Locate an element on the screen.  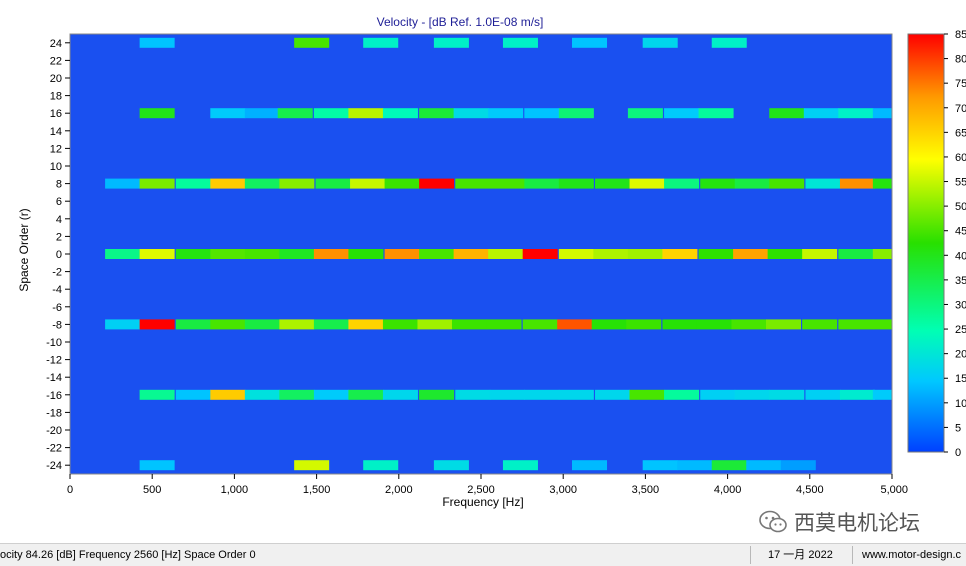
watermark: 西莫电机论坛 is located at coordinates (839, 522).